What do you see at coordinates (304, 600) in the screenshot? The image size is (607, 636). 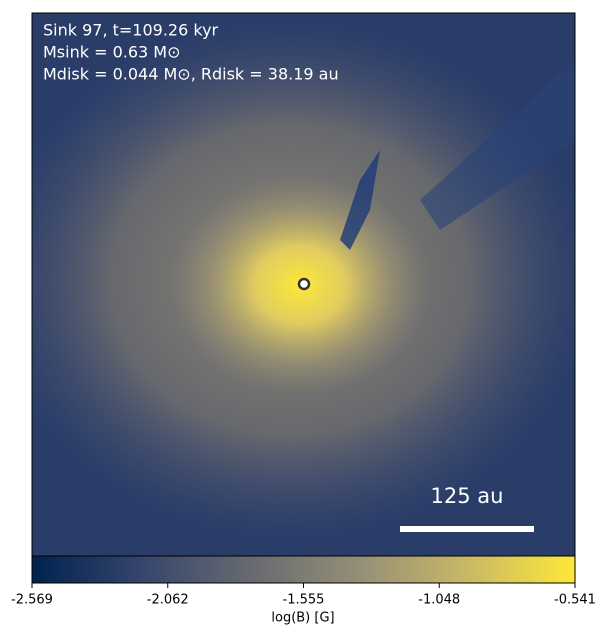 I see `colorbar-tick-label: -1.555` at bounding box center [304, 600].